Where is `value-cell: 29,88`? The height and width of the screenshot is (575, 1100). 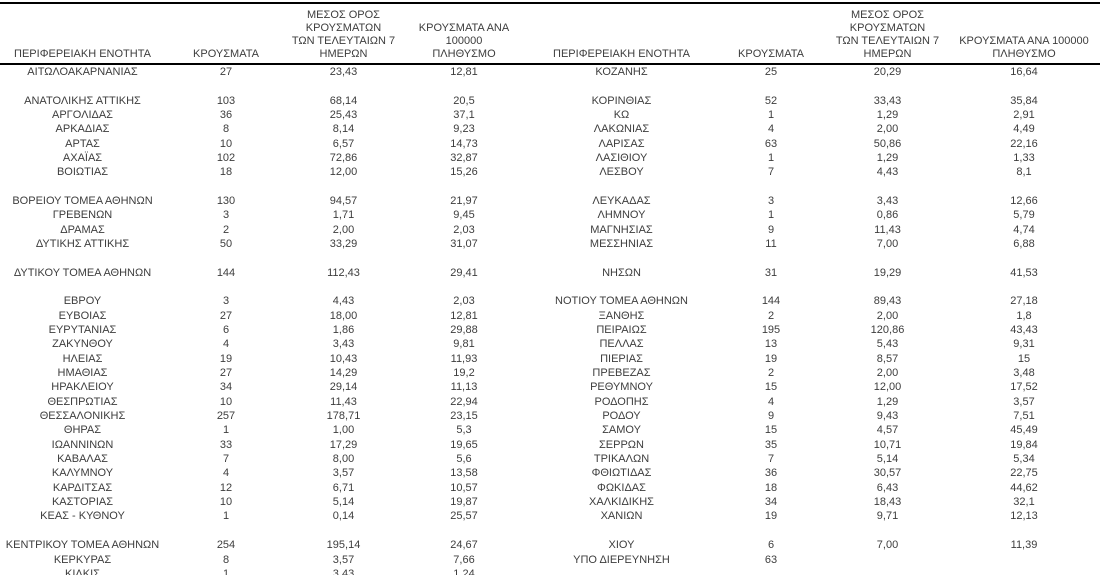 value-cell: 29,88 is located at coordinates (464, 330).